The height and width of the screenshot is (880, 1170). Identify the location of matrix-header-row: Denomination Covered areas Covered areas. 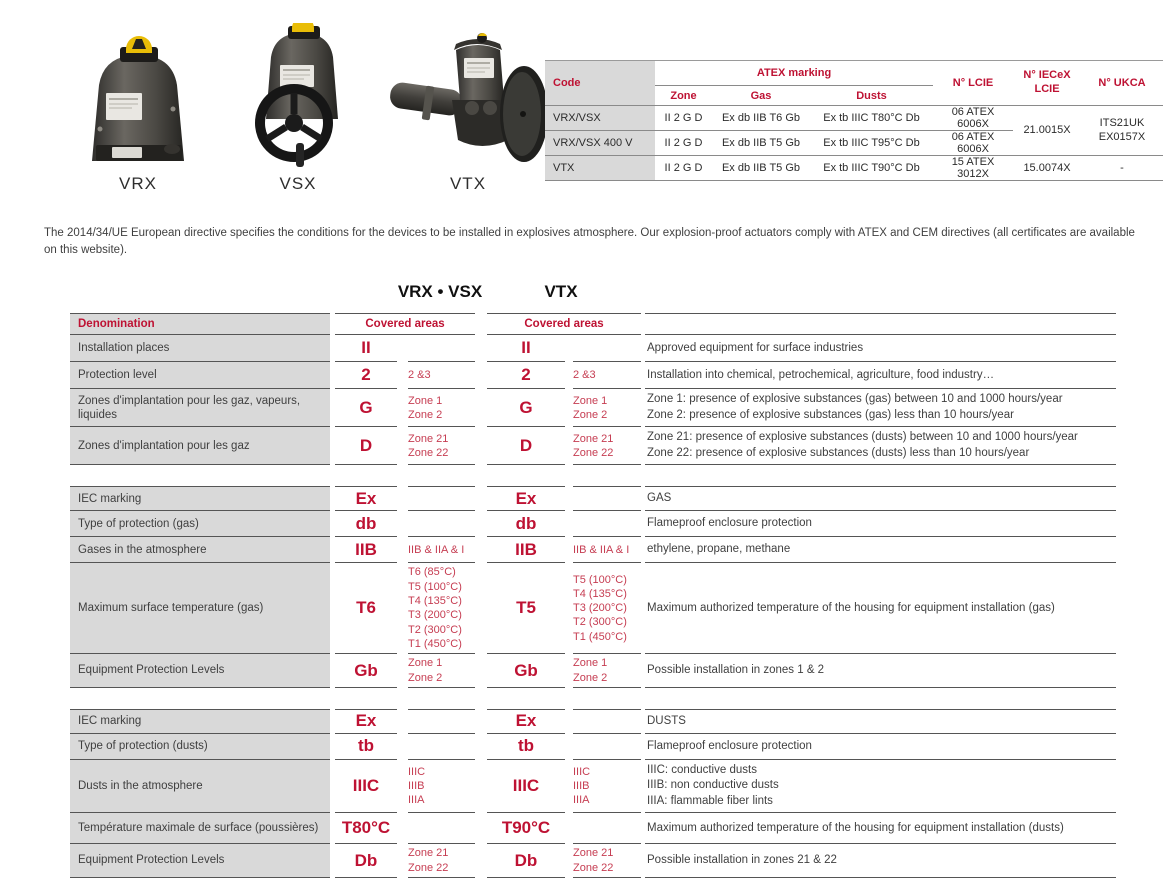
(593, 324).